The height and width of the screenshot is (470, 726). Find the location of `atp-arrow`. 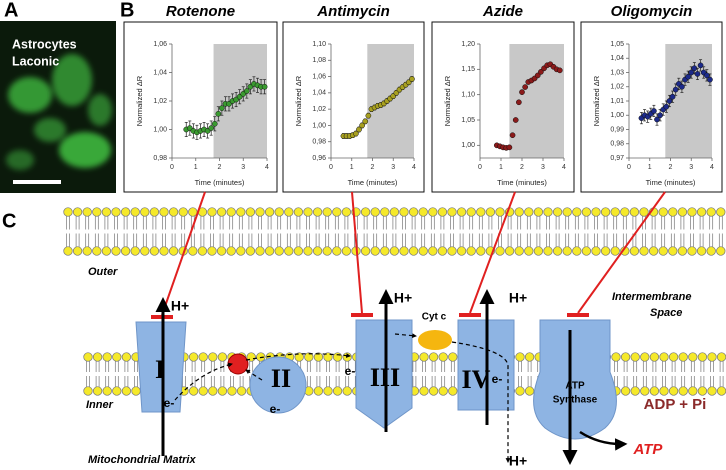

atp-arrow is located at coordinates (603, 440).